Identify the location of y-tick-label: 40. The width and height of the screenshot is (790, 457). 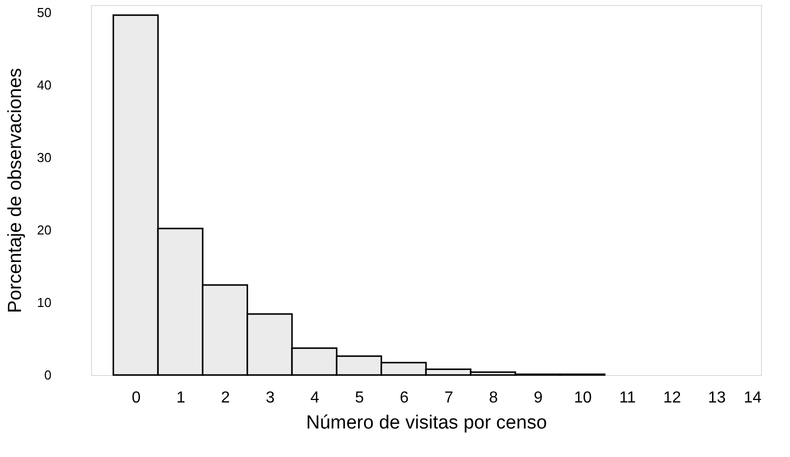
(44, 84).